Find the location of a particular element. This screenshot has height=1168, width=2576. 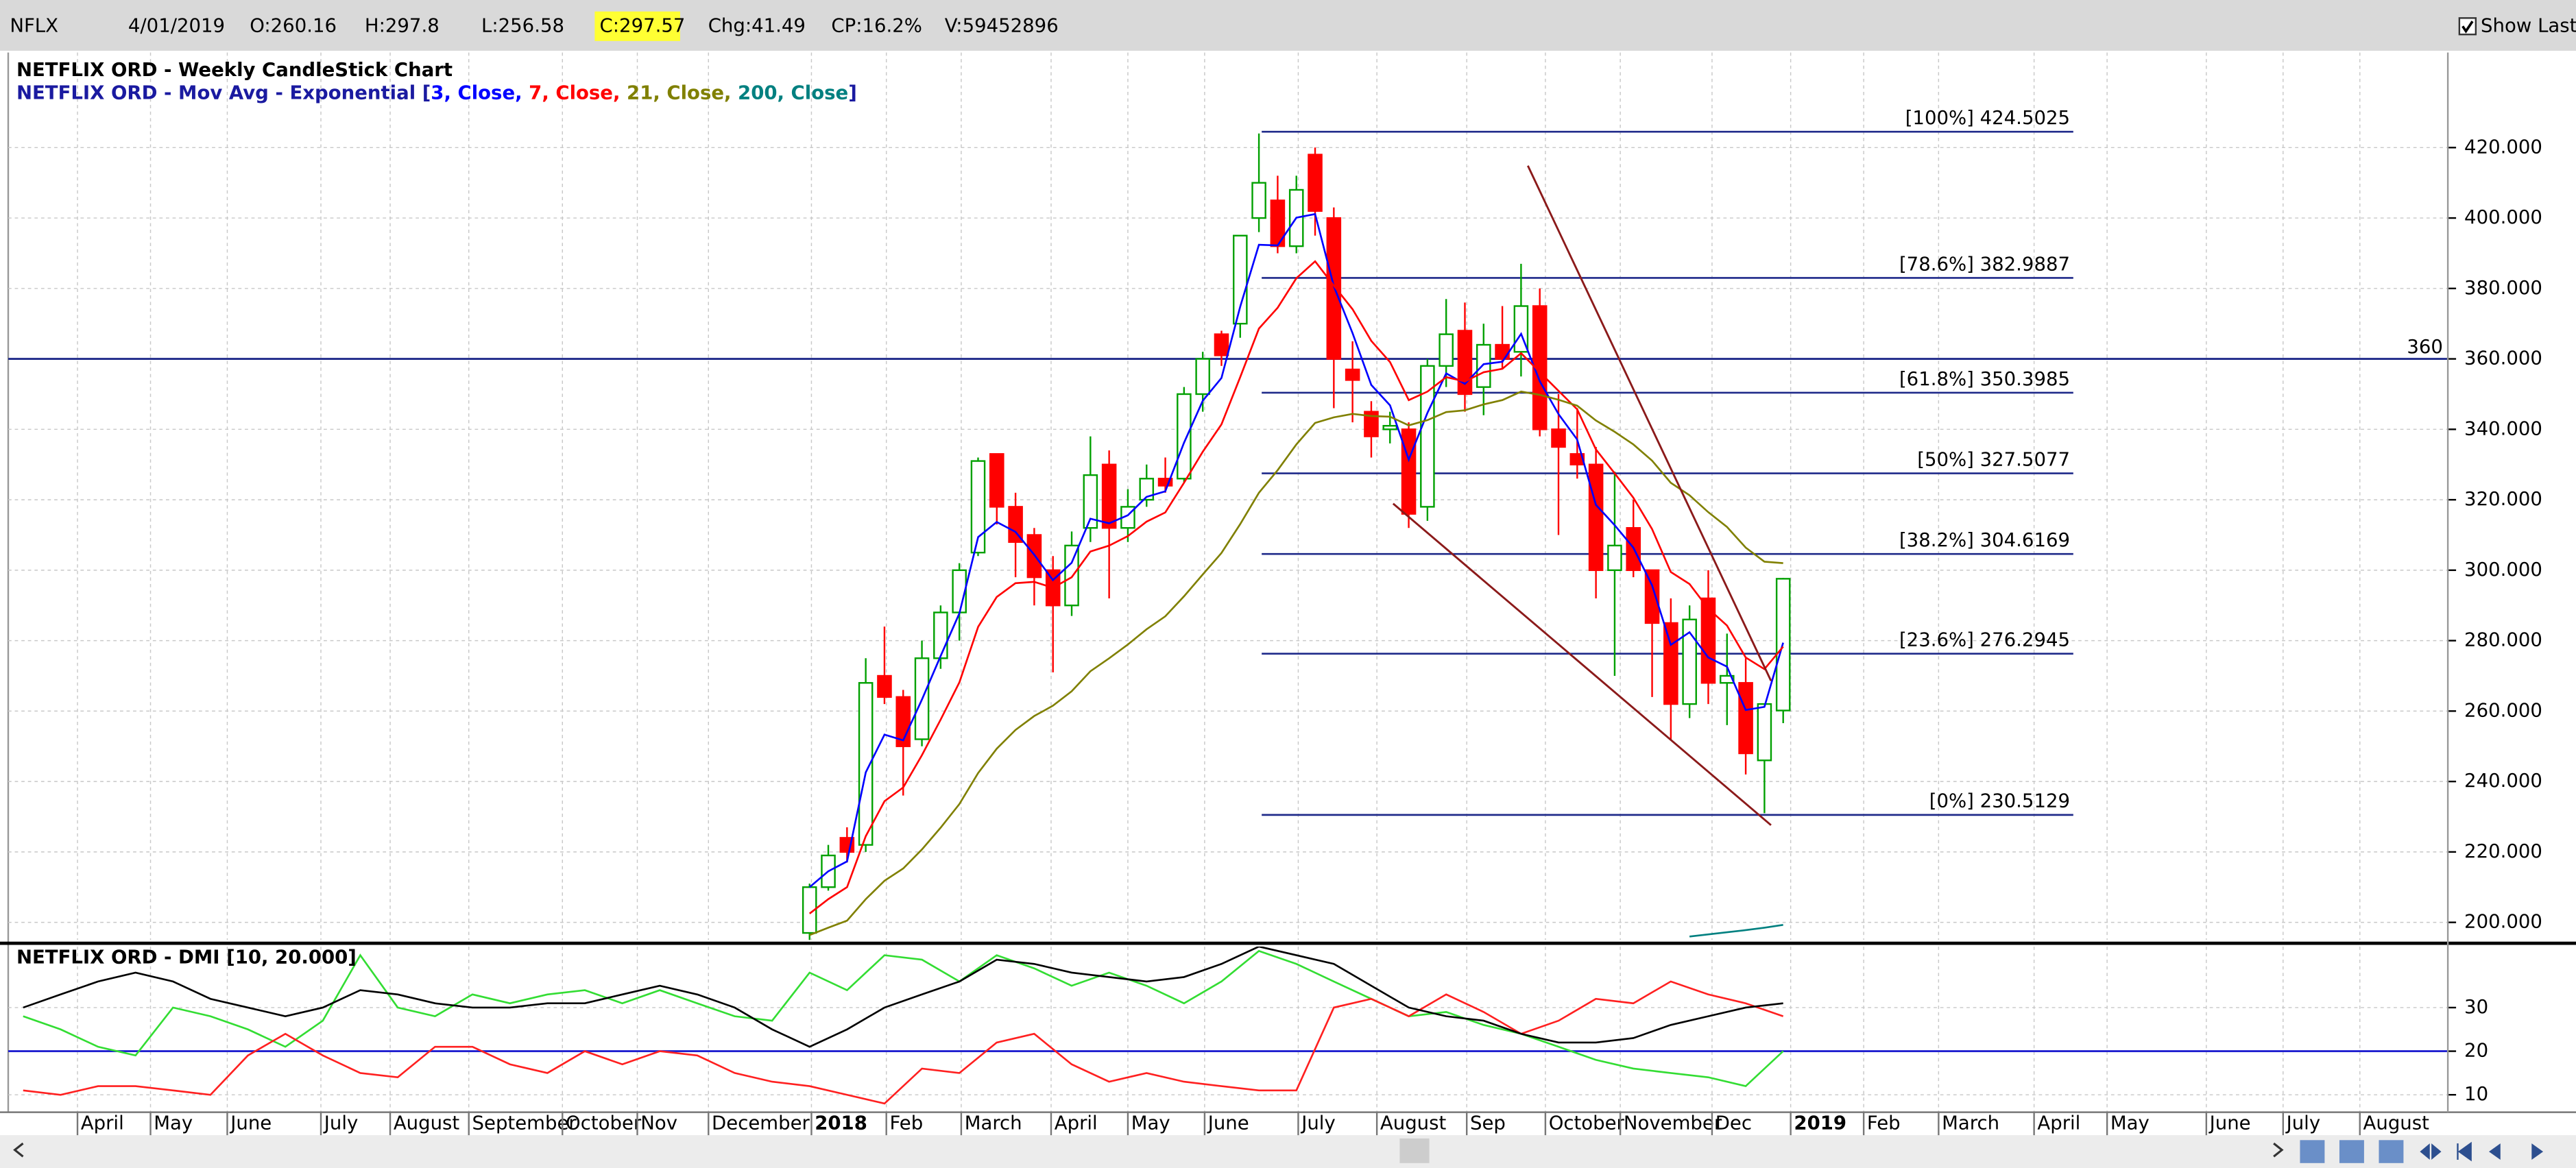

show-last-checkbox is located at coordinates (2467, 27).